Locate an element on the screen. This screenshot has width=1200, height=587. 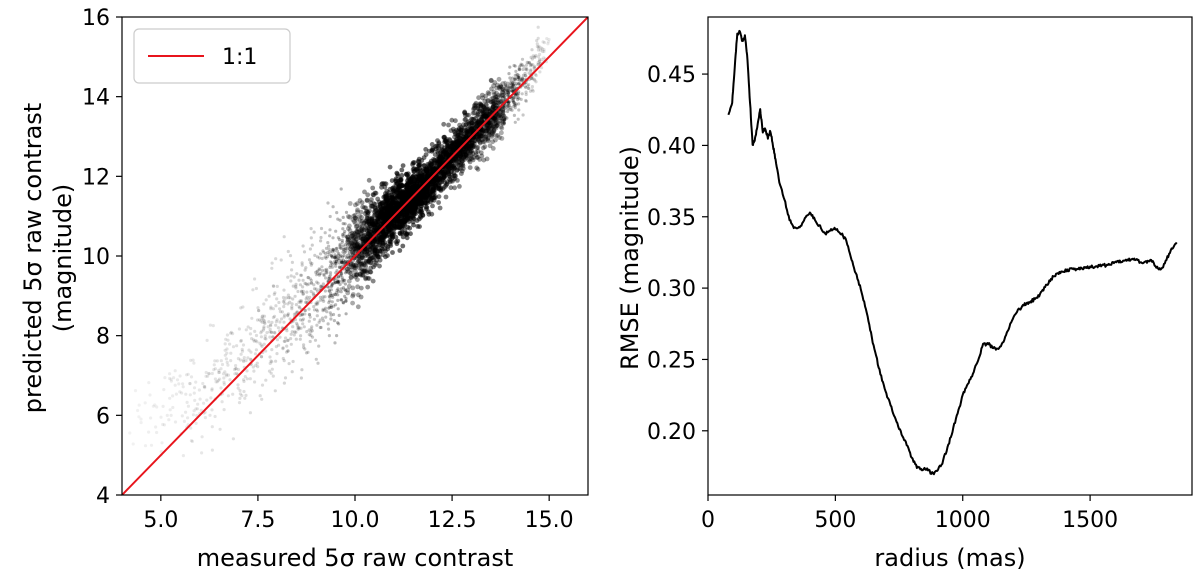
scatter-y-tick-label: 8 is located at coordinates (103, 337).